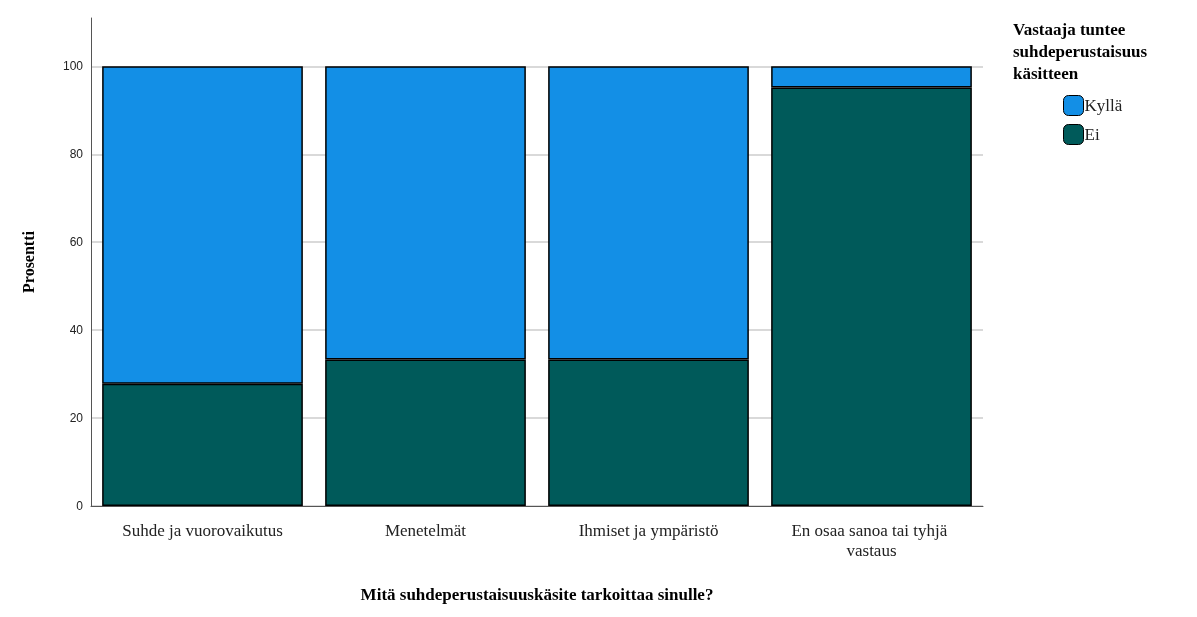 This screenshot has width=1197, height=617. Describe the element at coordinates (1103, 105) in the screenshot. I see `legend-label: Kyllä` at that location.